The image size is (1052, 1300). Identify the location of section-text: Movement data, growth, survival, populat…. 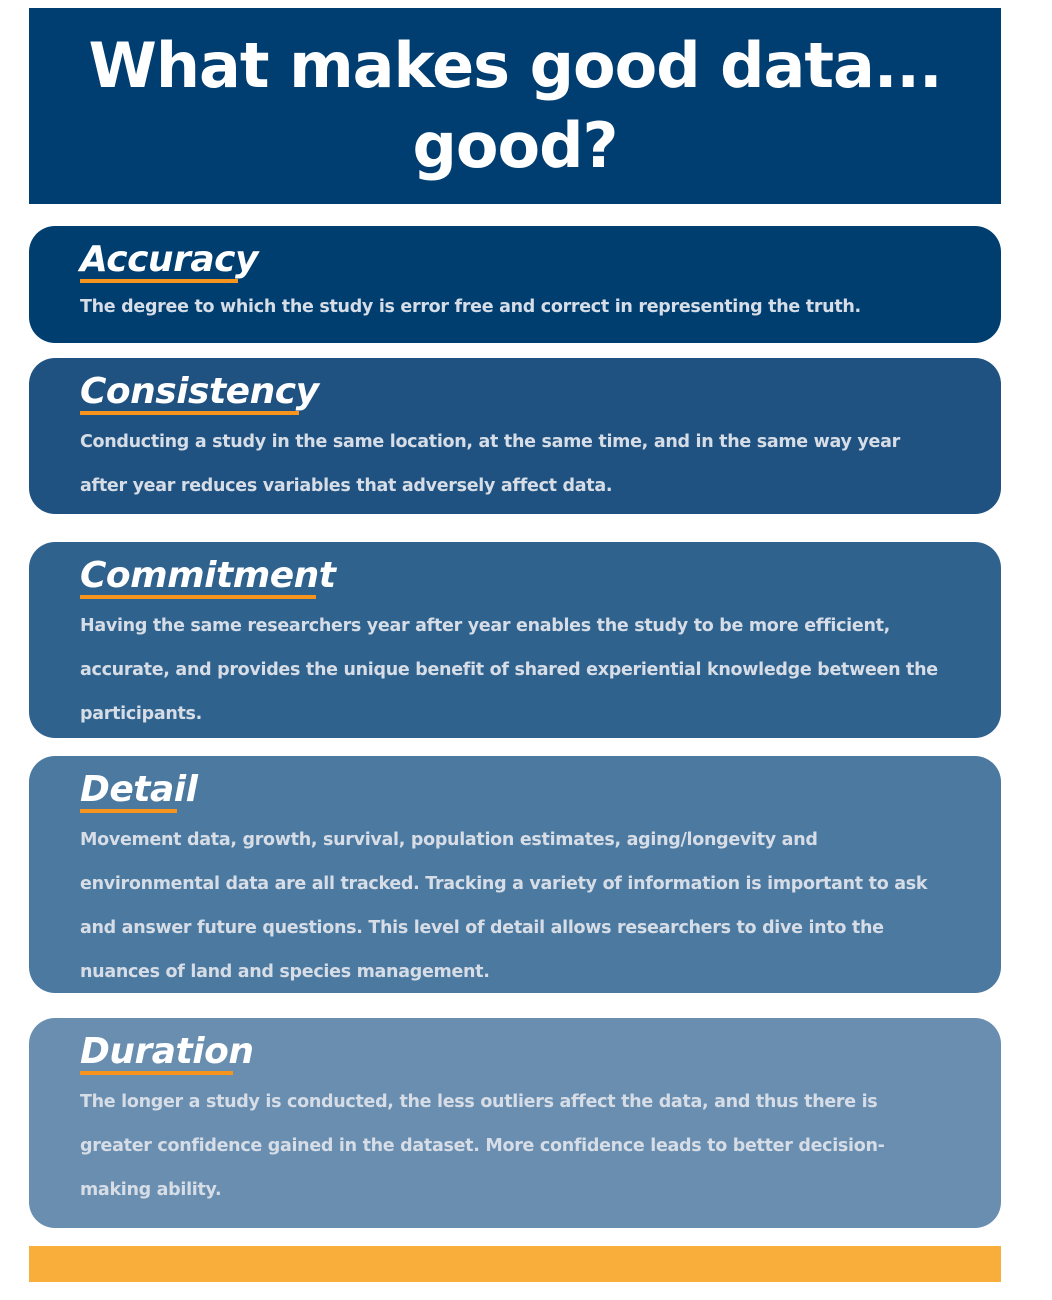
(504, 906).